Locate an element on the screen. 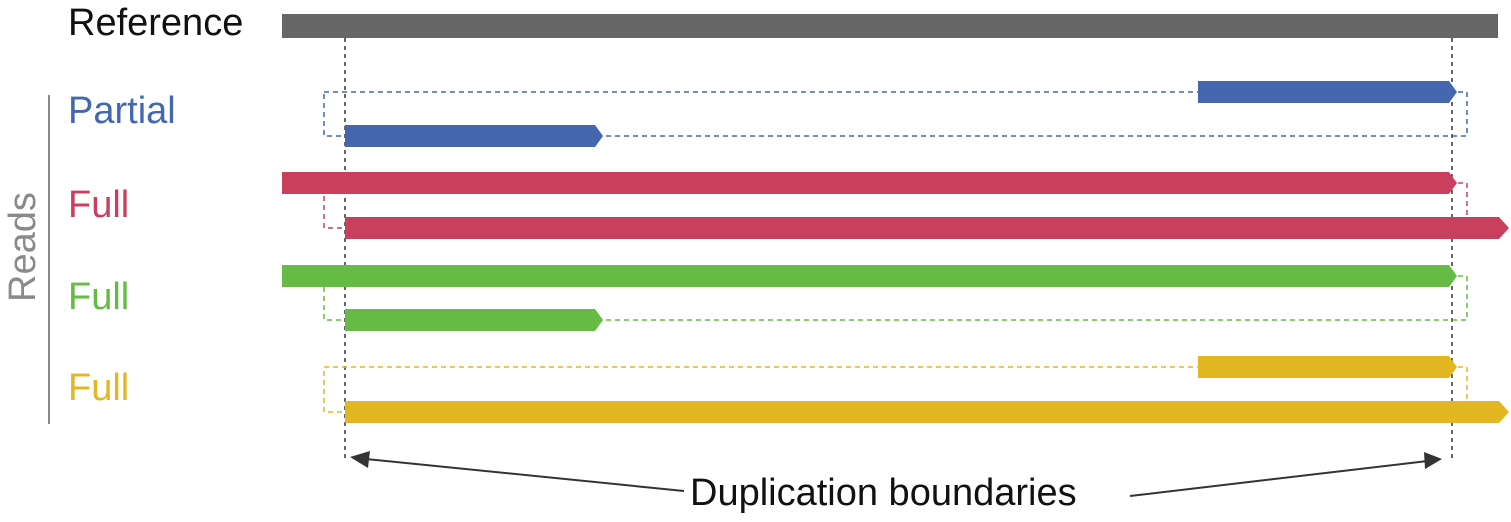  reads-axis-label: Reads is located at coordinates (23, 247).